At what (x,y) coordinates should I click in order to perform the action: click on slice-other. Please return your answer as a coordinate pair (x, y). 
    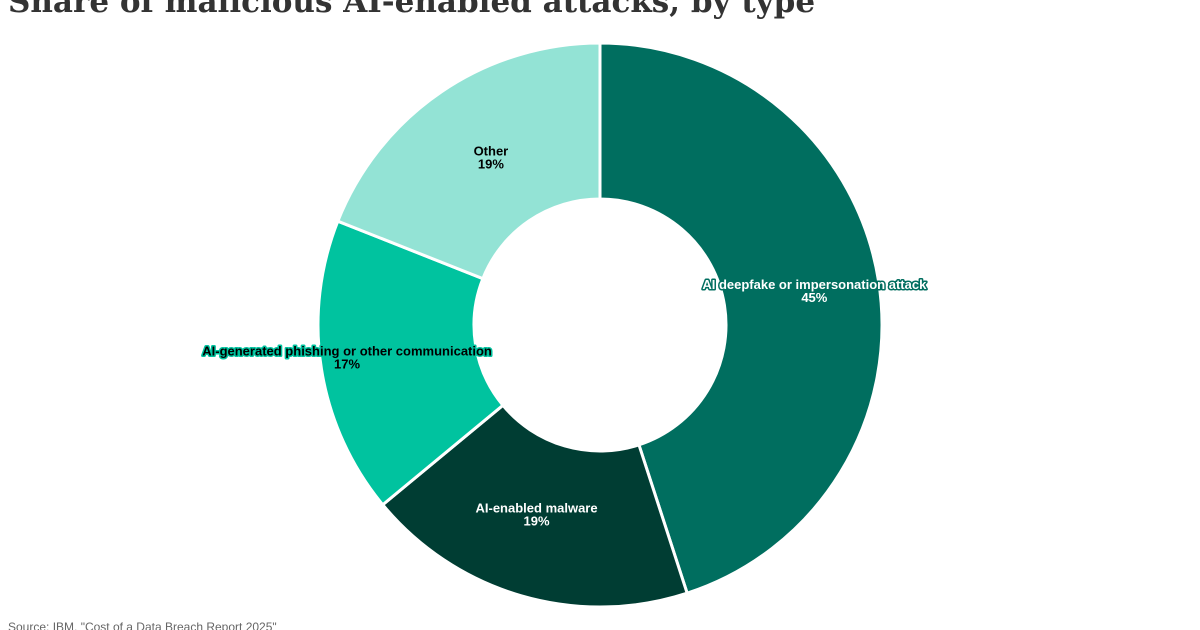
    Looking at the image, I should click on (468, 161).